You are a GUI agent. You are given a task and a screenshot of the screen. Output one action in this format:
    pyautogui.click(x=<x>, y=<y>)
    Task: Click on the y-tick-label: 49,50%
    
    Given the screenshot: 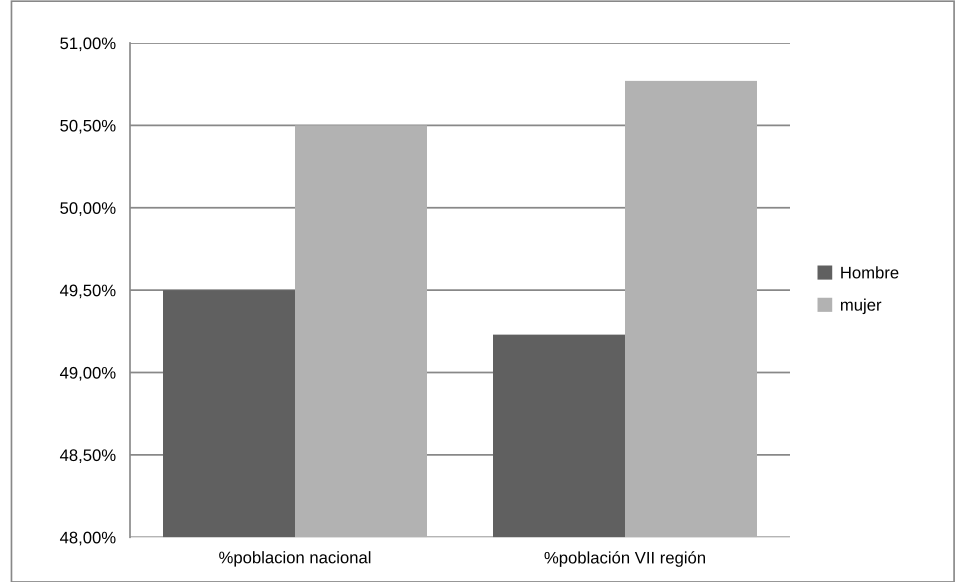 What is the action you would take?
    pyautogui.click(x=88, y=291)
    